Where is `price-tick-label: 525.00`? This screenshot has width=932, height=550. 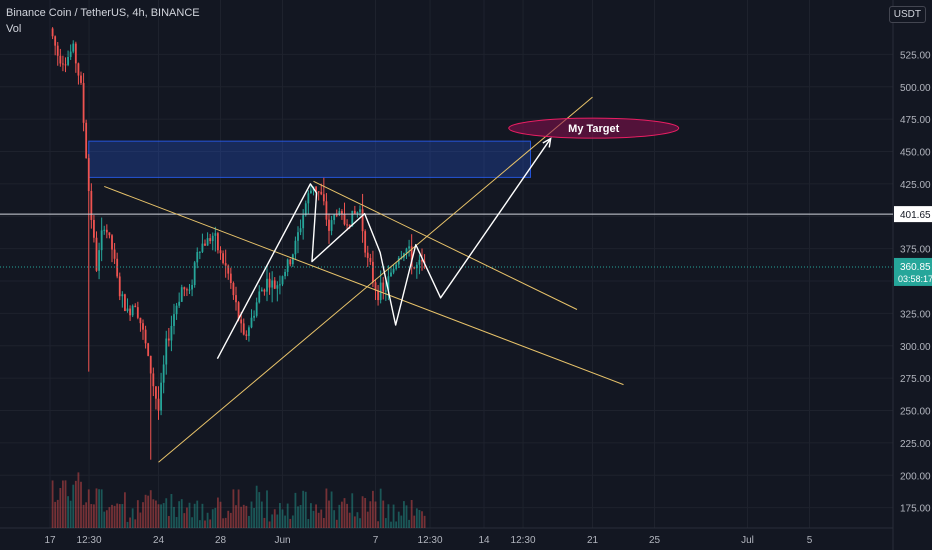
price-tick-label: 525.00 is located at coordinates (915, 55).